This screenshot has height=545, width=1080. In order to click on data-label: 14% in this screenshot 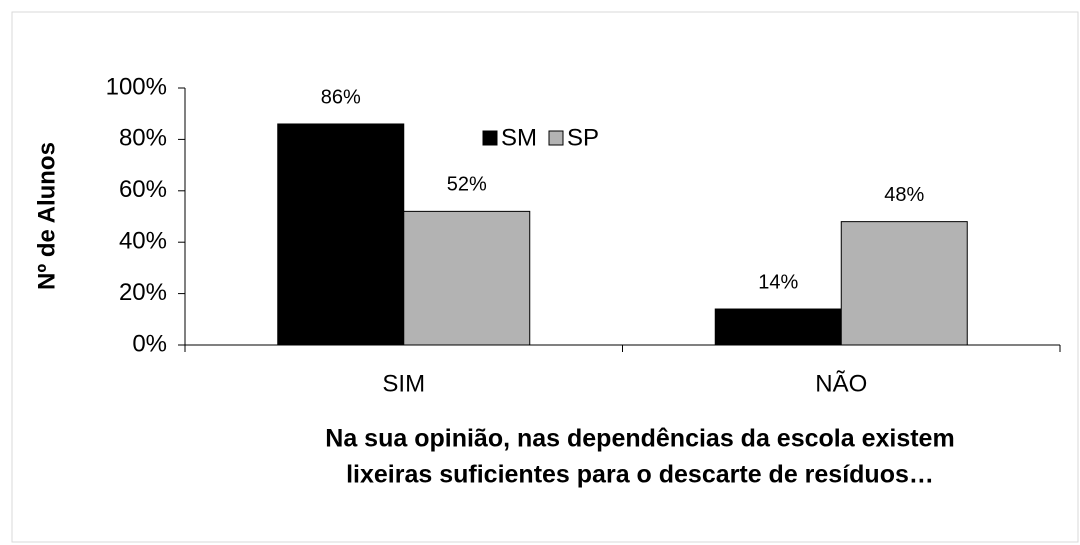, I will do `click(778, 282)`.